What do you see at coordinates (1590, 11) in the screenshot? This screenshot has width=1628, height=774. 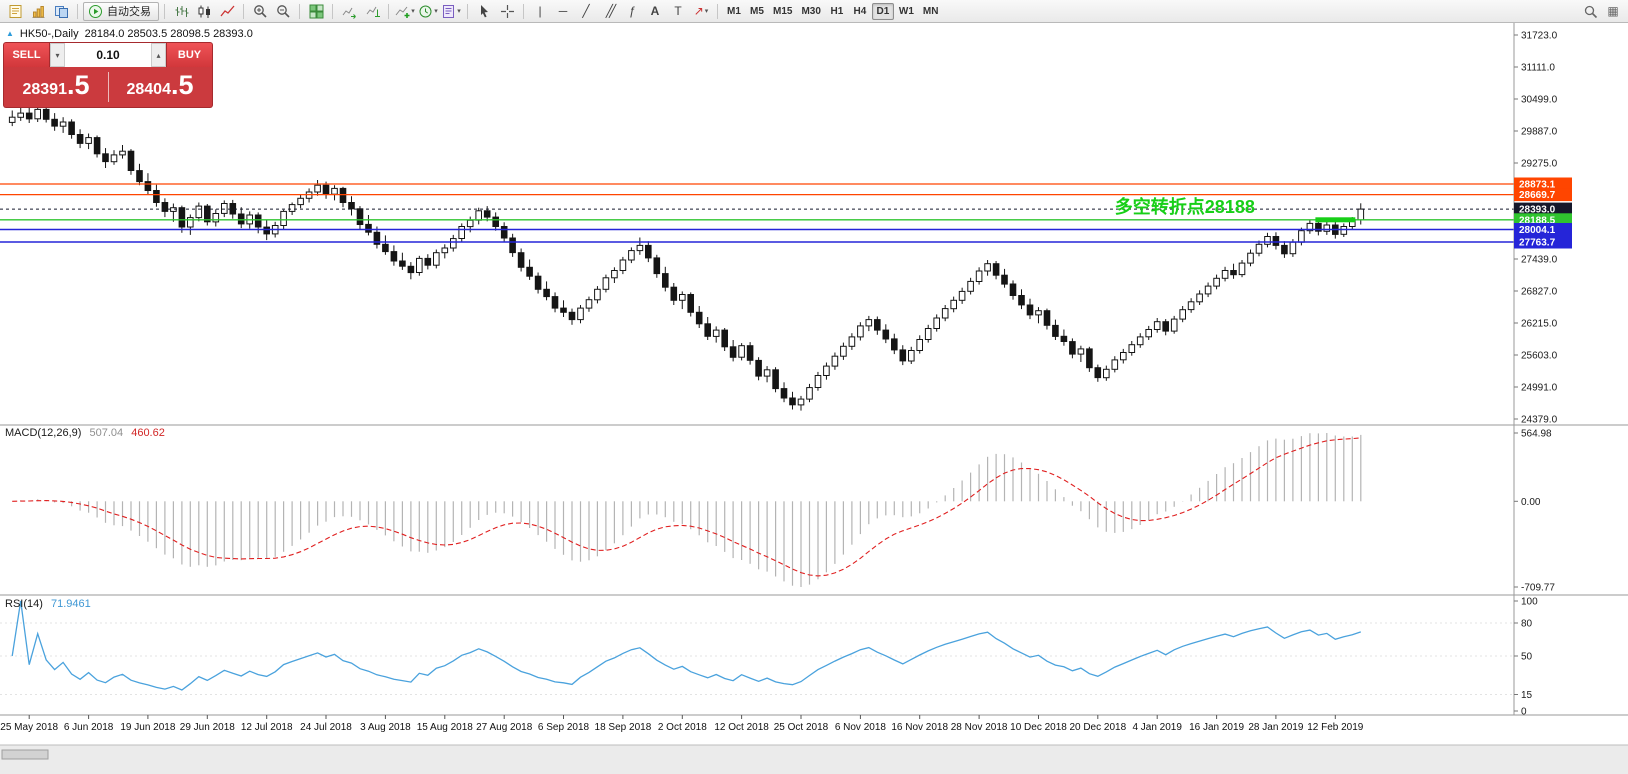 I see `search-icon` at bounding box center [1590, 11].